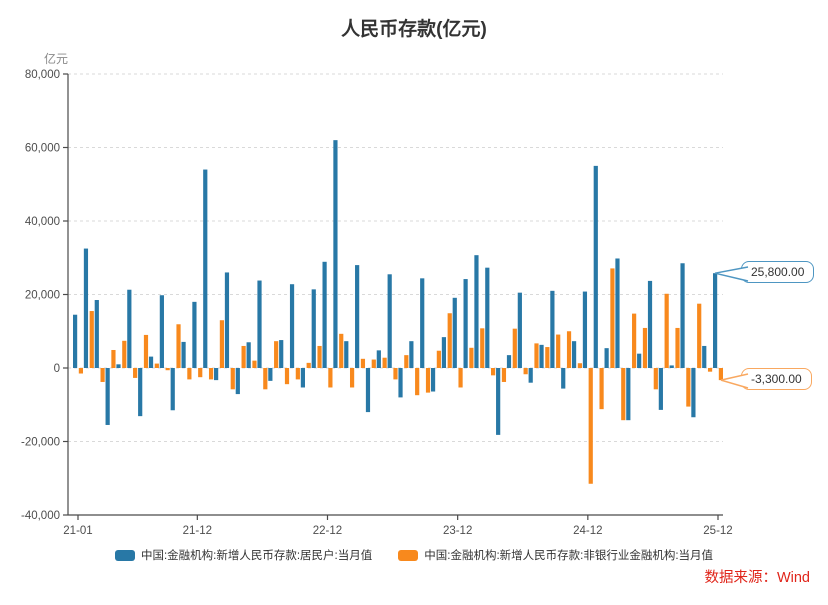  I want to click on legend-item-nonbank: 中国:金融机构:新增人民币存款:非银行业金融机构:当月值, so click(555, 555).